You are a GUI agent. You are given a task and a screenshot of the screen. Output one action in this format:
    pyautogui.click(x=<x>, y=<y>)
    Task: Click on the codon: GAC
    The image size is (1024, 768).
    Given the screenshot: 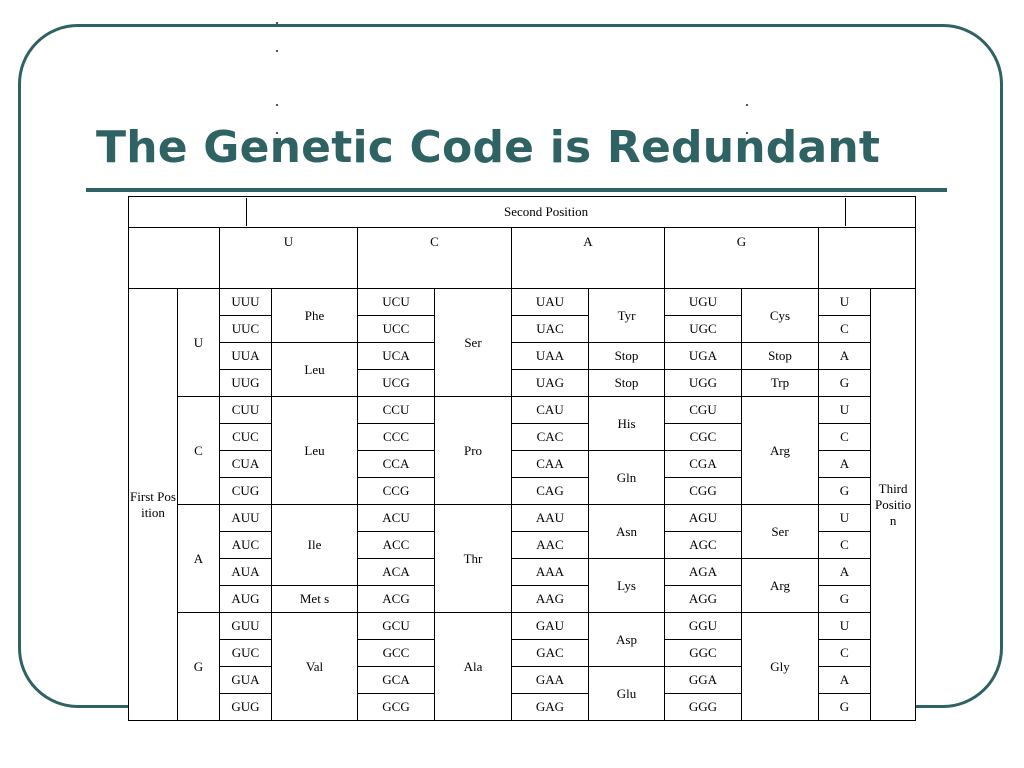 What is the action you would take?
    pyautogui.click(x=550, y=653)
    